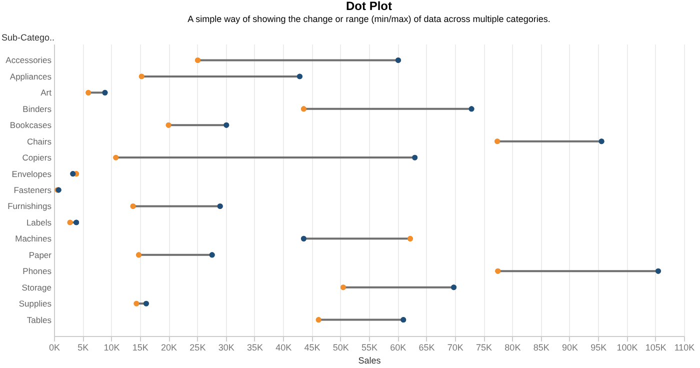  What do you see at coordinates (655, 347) in the screenshot?
I see `x-tick-label: 105K` at bounding box center [655, 347].